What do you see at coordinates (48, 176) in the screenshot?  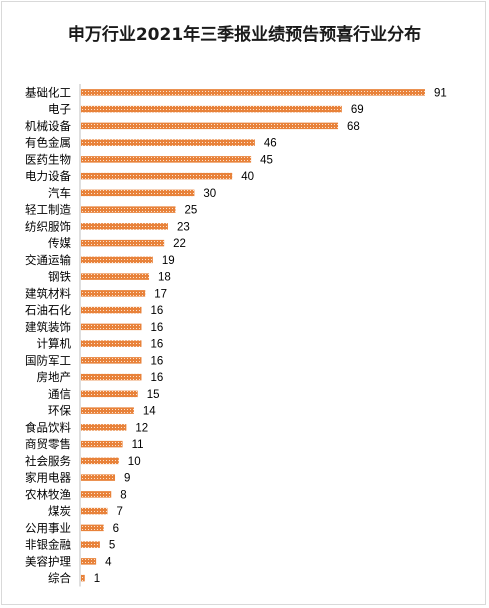 I see `category-label-5: 电力设备` at bounding box center [48, 176].